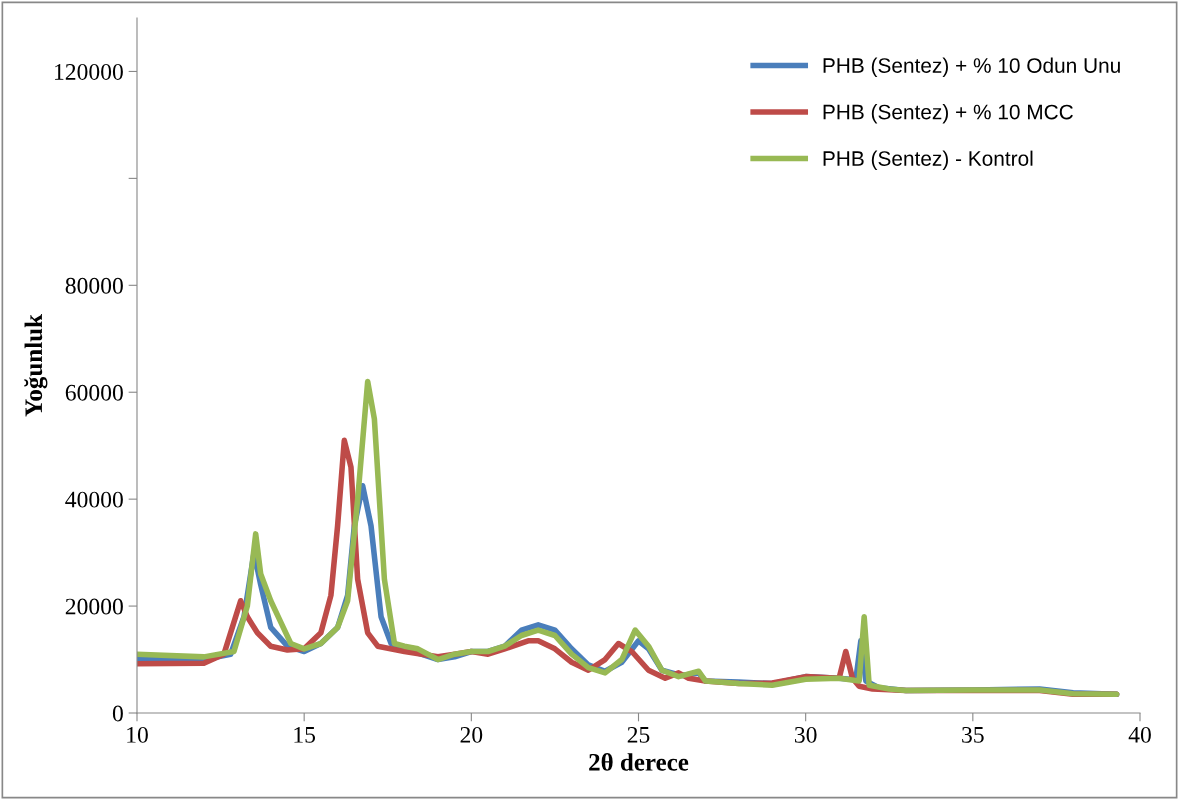 The width and height of the screenshot is (1179, 800). What do you see at coordinates (36, 365) in the screenshot?
I see `y-axis-title: Yoğunluk` at bounding box center [36, 365].